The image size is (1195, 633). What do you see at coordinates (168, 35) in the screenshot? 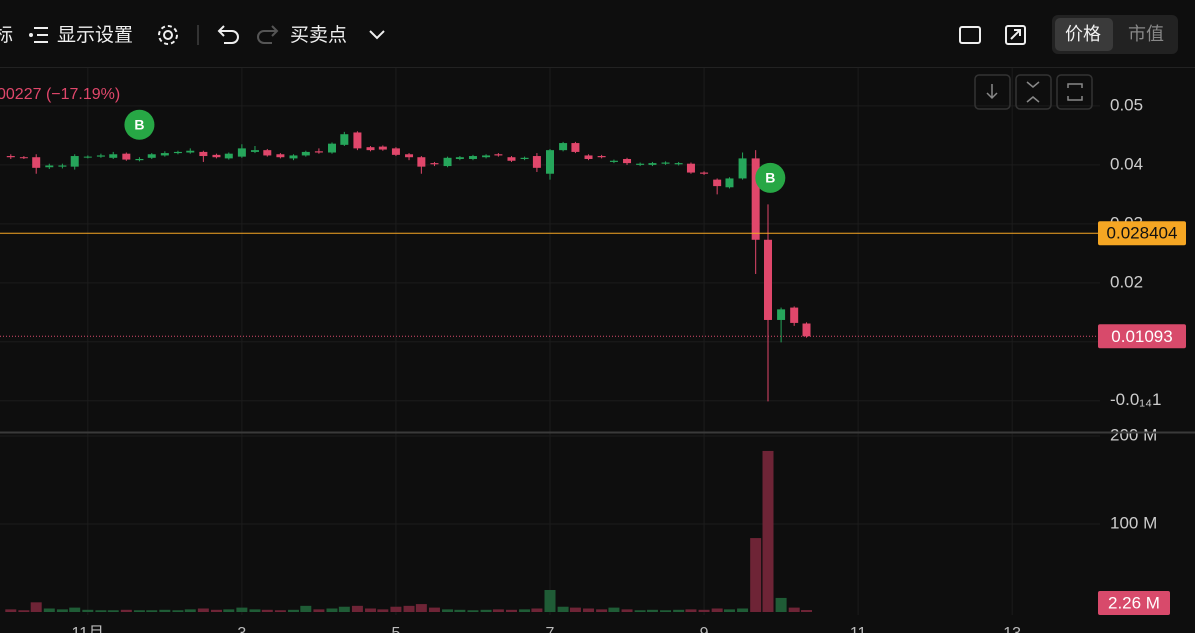
I see `settings-icon` at bounding box center [168, 35].